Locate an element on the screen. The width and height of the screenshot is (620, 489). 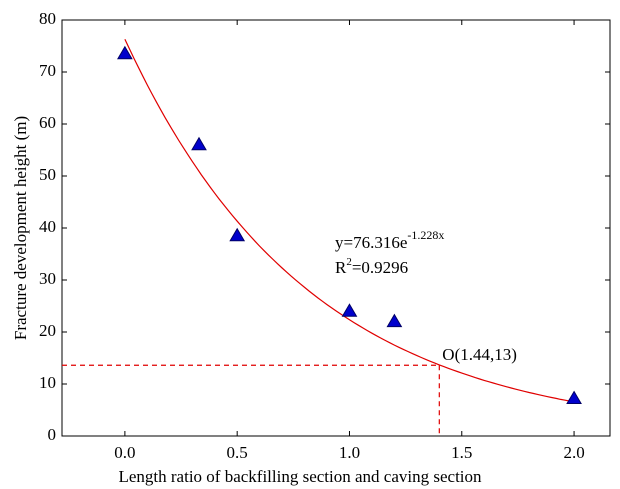
r-squared: R2=0.9296 is located at coordinates (371, 266).